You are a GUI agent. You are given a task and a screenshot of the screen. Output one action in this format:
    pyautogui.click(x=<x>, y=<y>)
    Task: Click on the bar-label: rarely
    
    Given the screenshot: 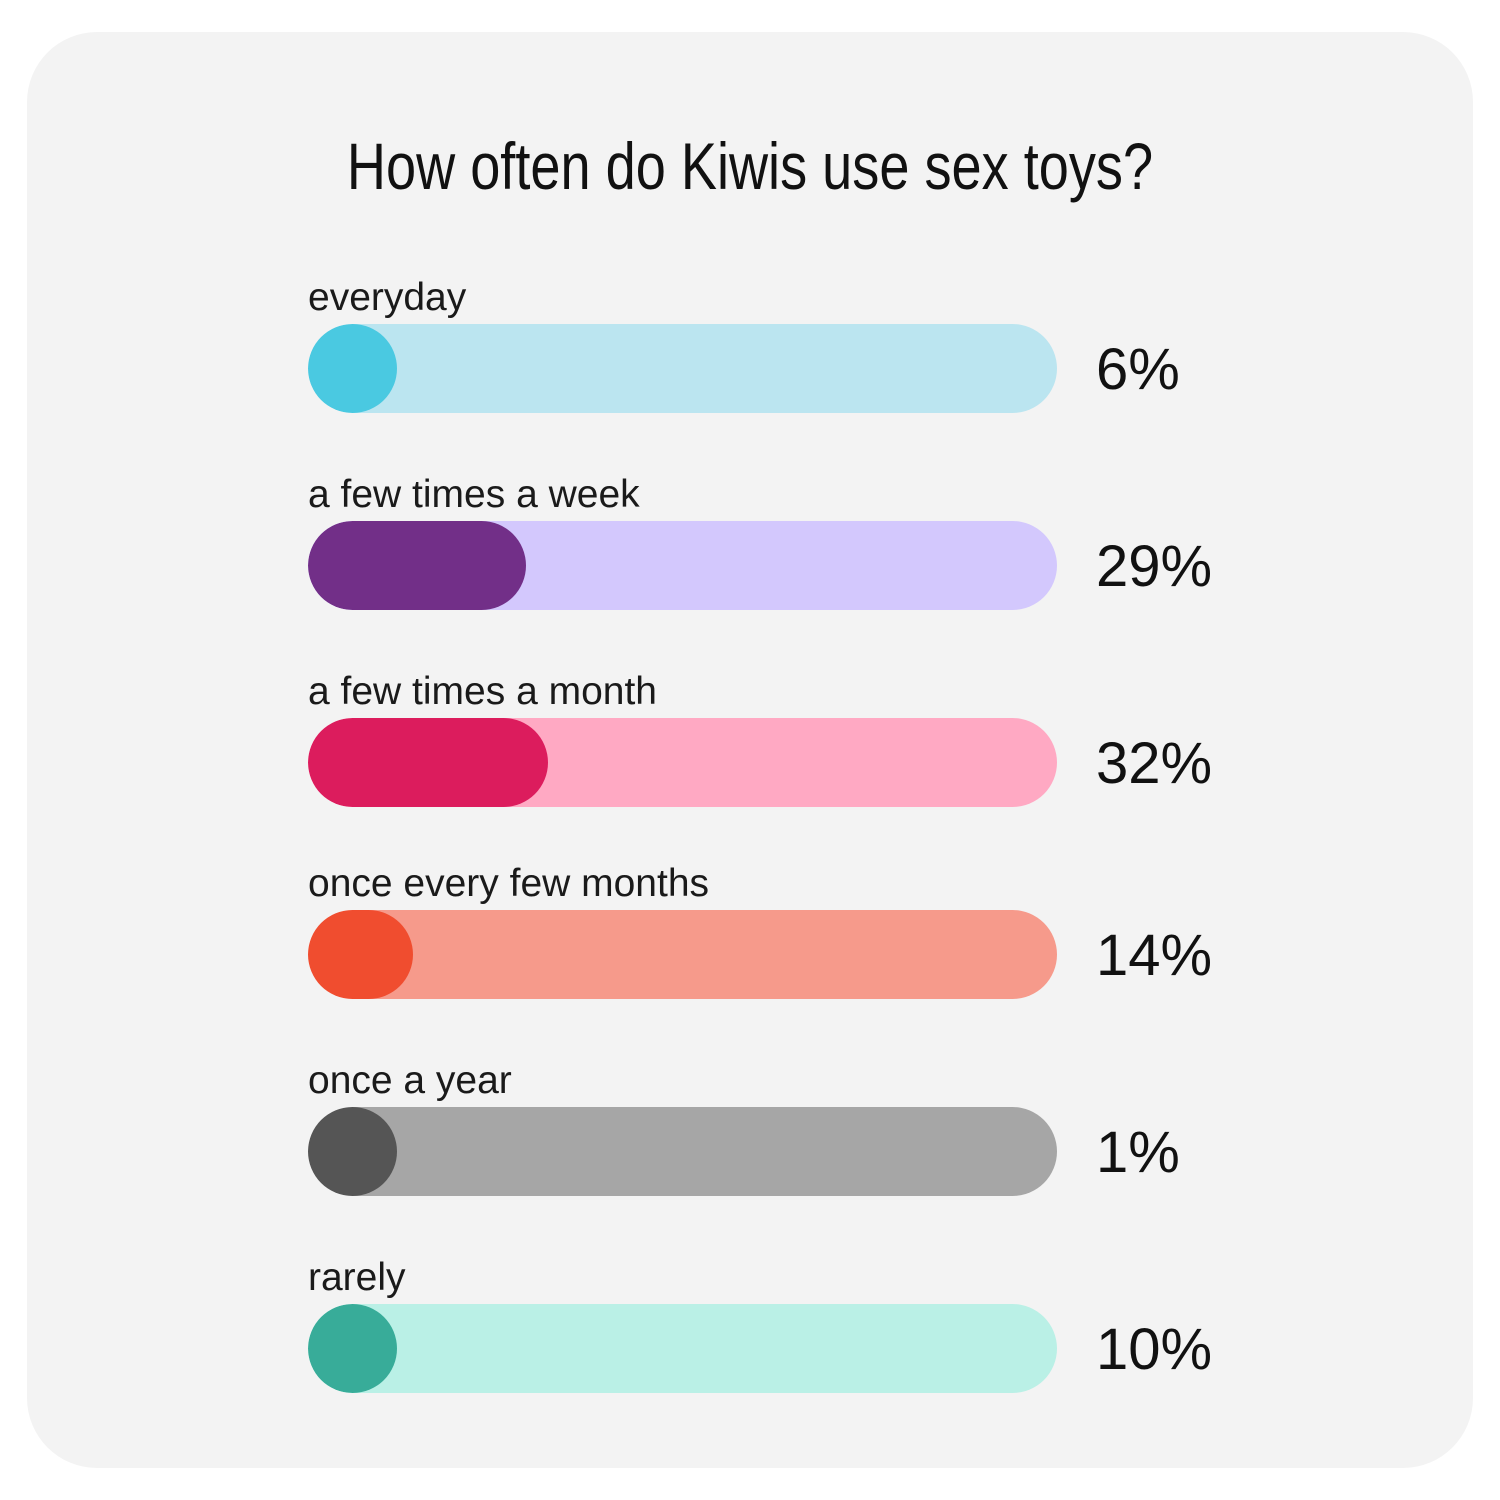 What is the action you would take?
    pyautogui.click(x=357, y=1277)
    